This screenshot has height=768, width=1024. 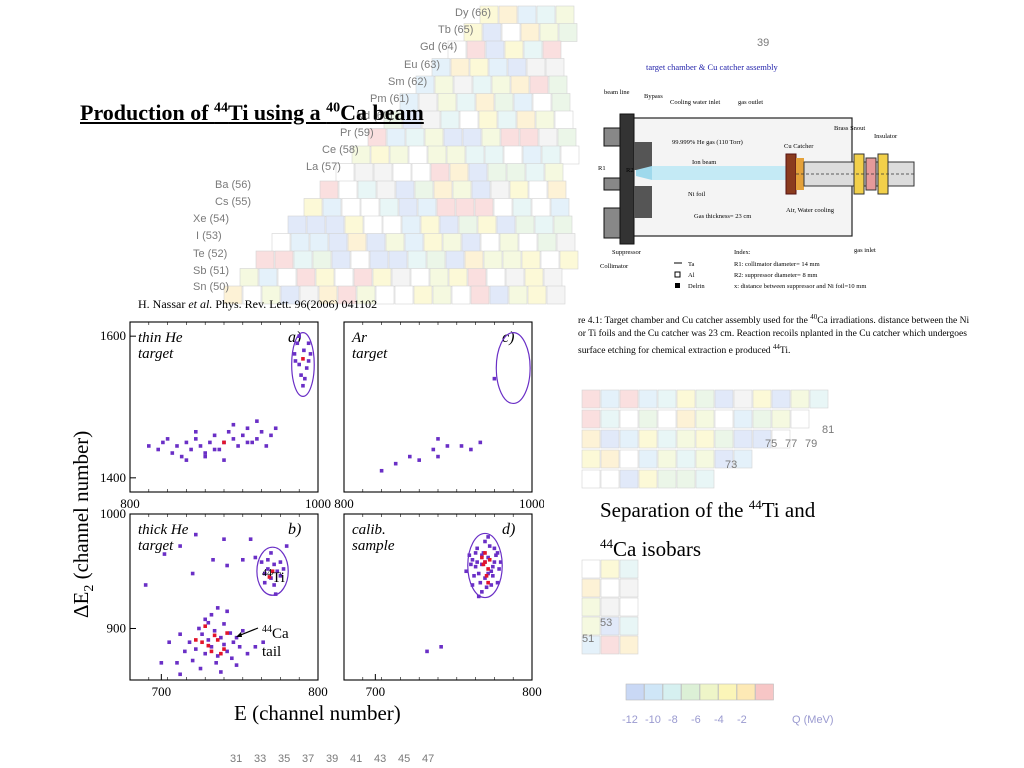 What do you see at coordinates (653, 720) in the screenshot?
I see `legend-label: -10` at bounding box center [653, 720].